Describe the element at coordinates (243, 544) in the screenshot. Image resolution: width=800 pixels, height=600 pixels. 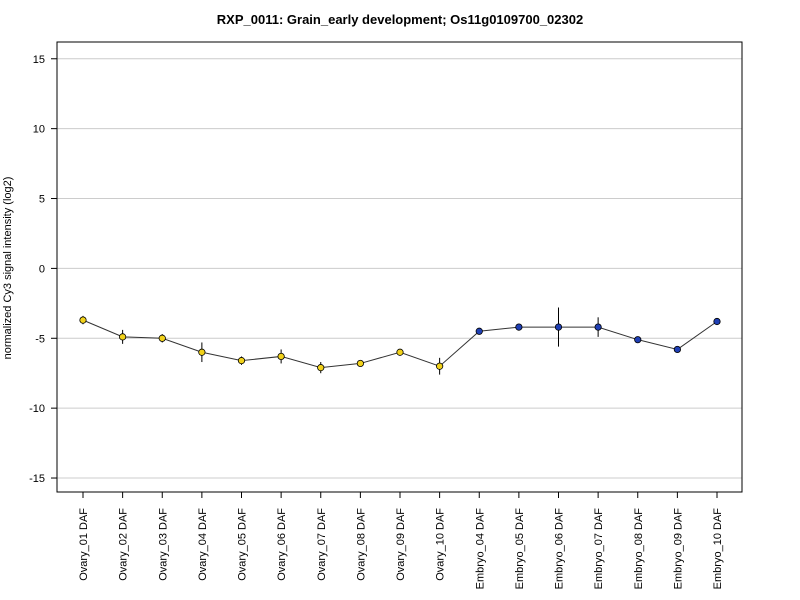
I see `x-tick-label: Ovary_05 DAF` at that location.